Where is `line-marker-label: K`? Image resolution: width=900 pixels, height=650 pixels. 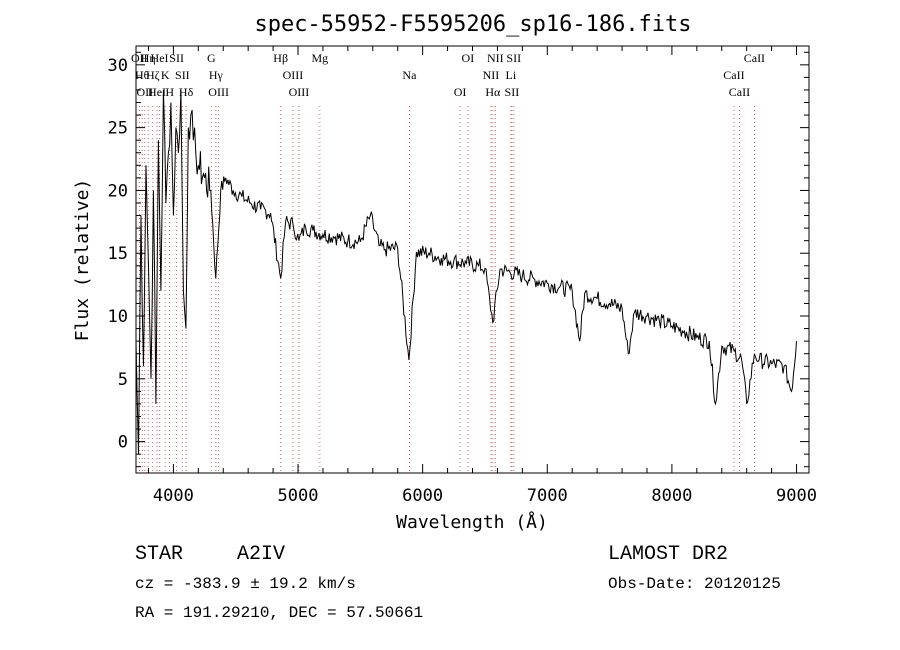
line-marker-label: K is located at coordinates (165, 75).